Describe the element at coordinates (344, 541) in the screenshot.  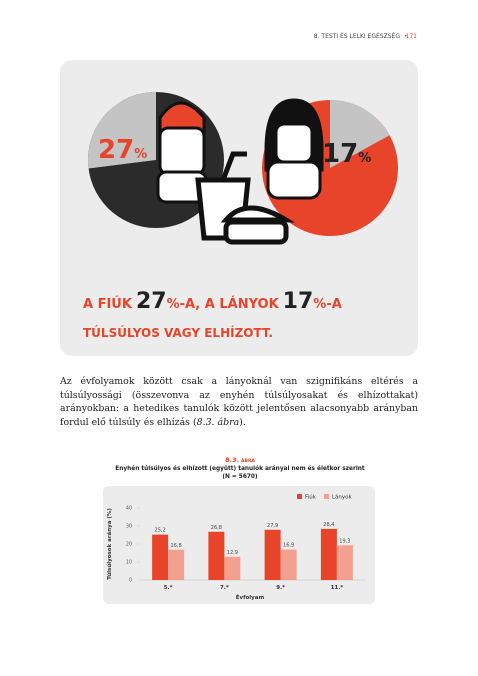
I see `value-label: 19,3` at that location.